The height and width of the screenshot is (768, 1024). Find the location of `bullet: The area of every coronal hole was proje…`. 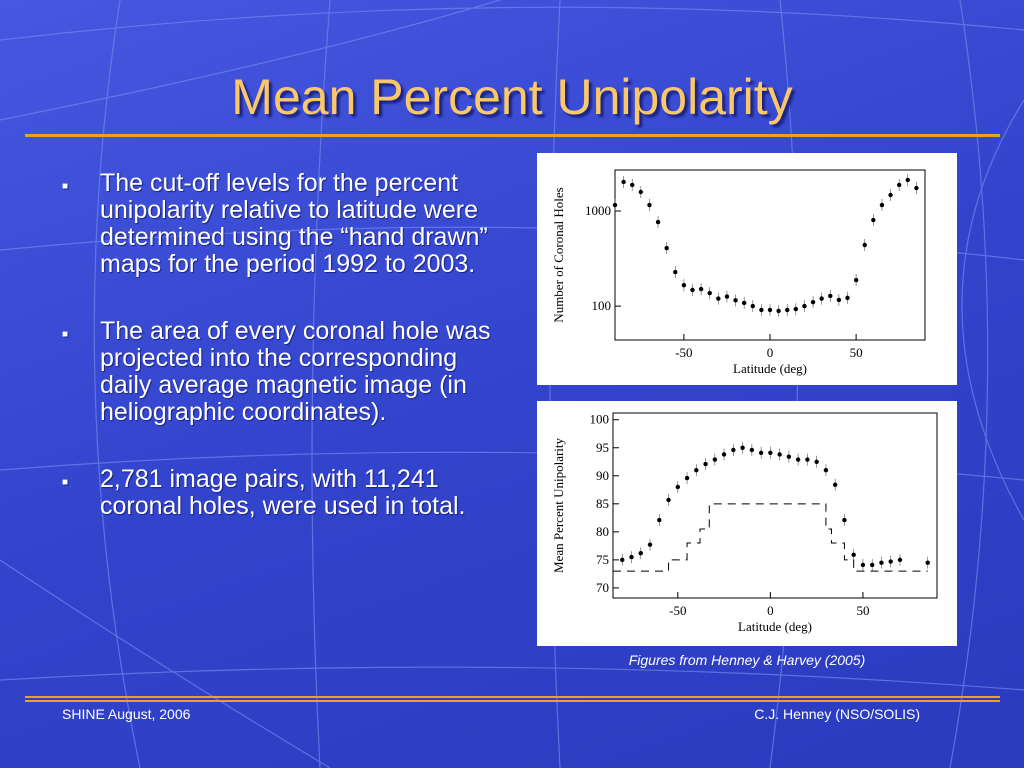

bullet: The area of every coronal hole was proje… is located at coordinates (282, 372).